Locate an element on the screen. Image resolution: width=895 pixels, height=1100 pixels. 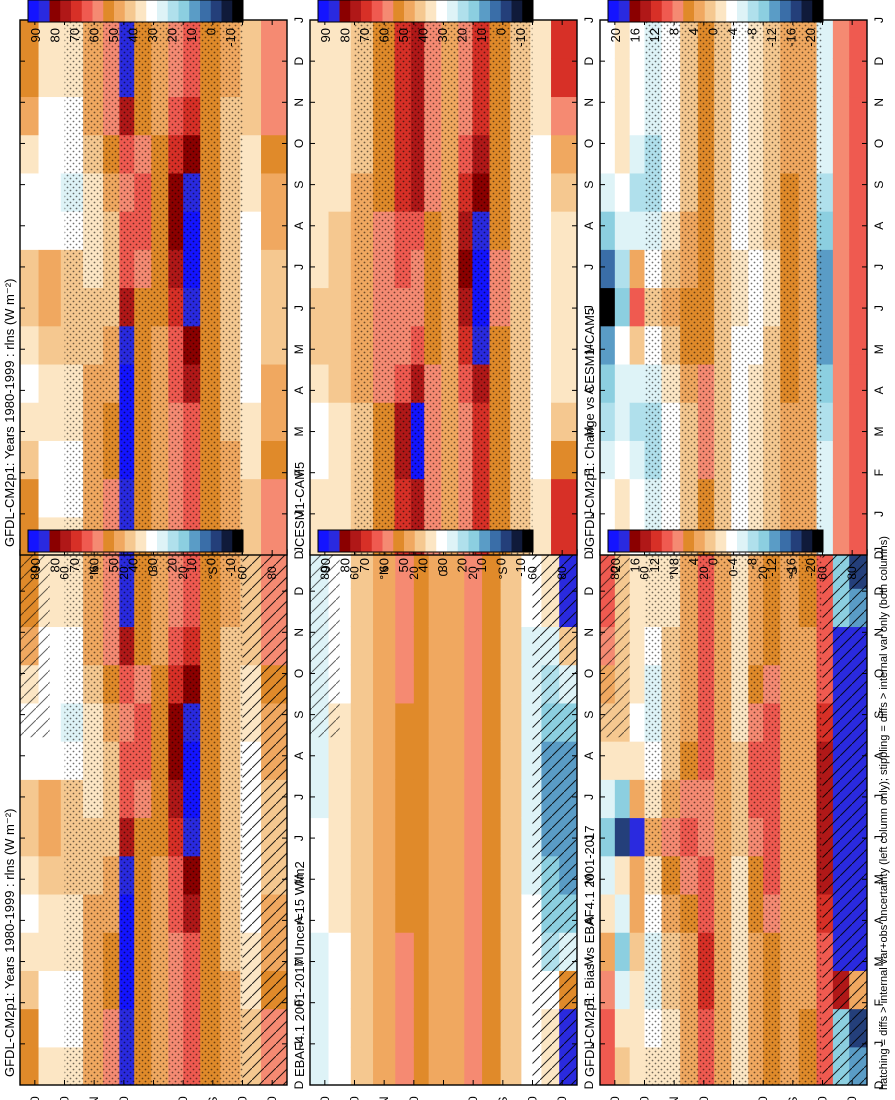
colorbar-label: 20 is located at coordinates (462, 565).